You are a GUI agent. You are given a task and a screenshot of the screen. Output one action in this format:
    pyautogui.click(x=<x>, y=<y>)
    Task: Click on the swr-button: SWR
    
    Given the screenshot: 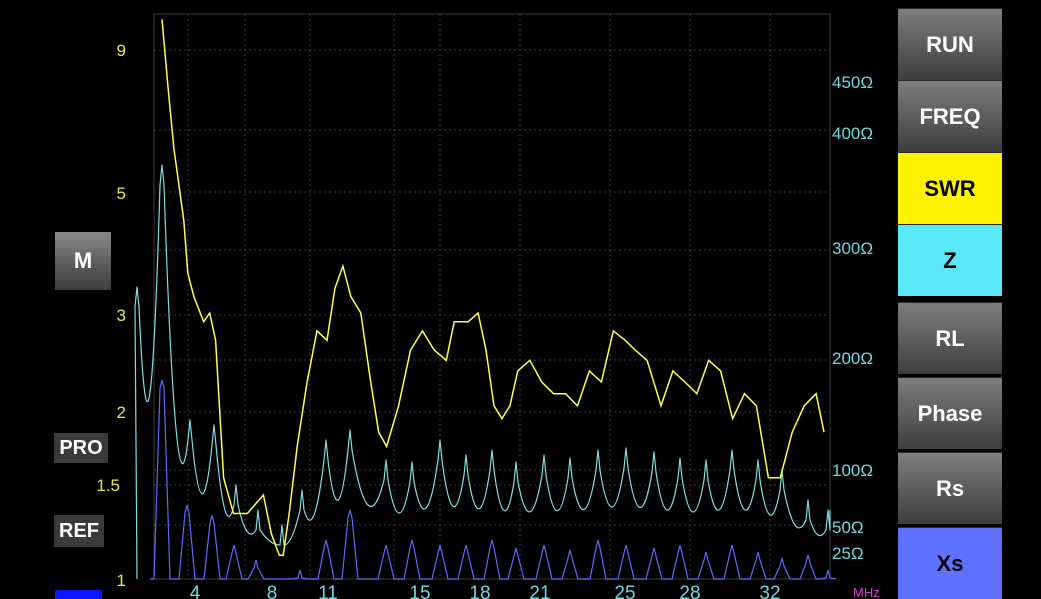 What is the action you would take?
    pyautogui.click(x=950, y=188)
    